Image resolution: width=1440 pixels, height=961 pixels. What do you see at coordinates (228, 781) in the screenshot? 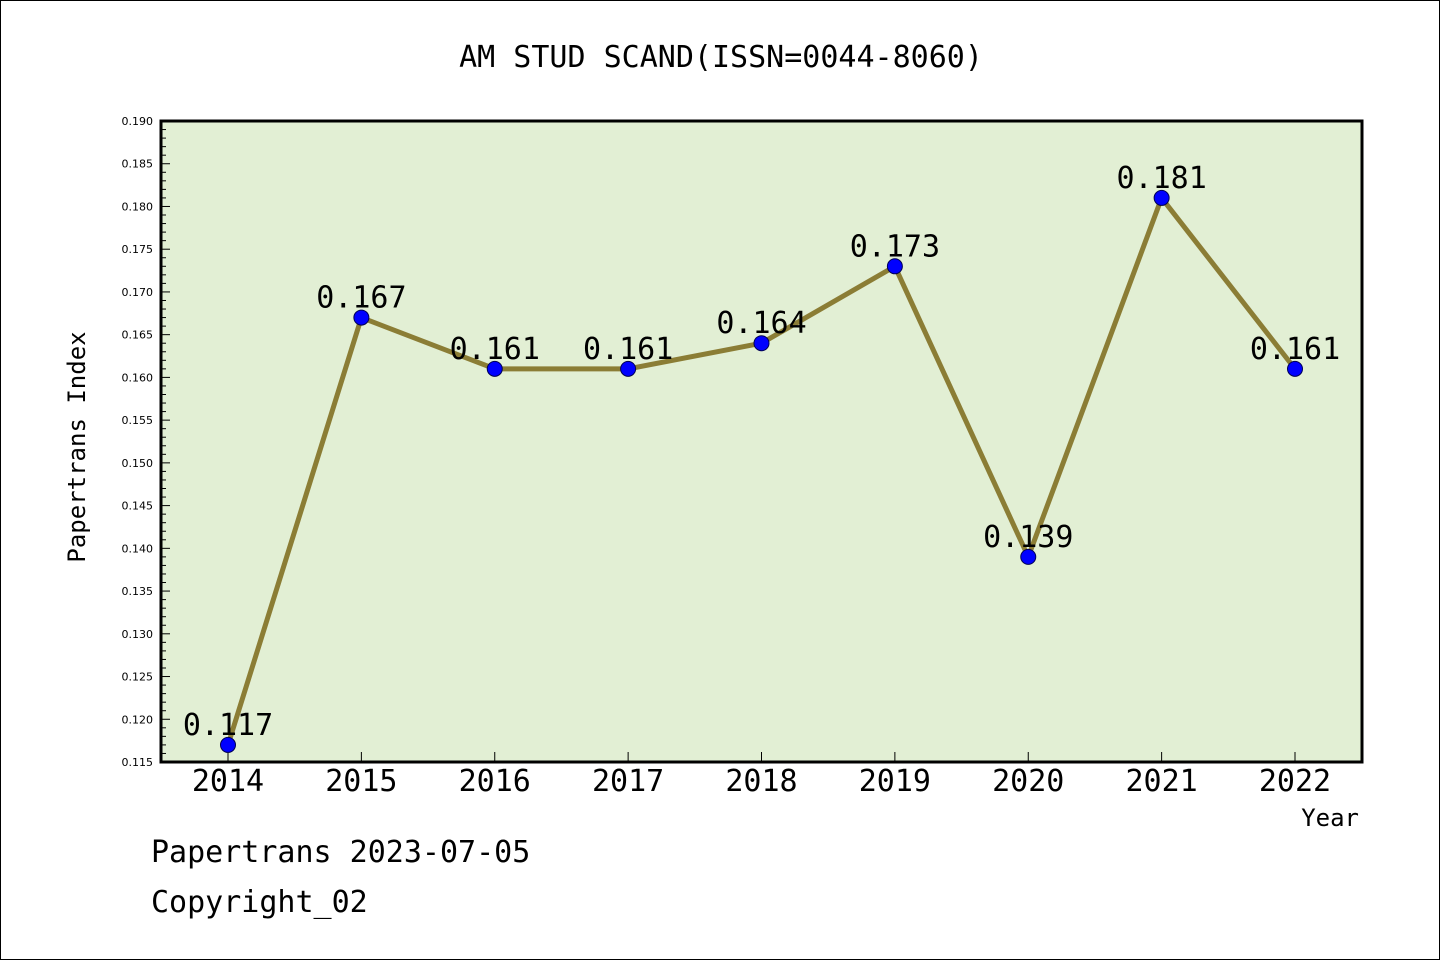
I see `x-tick-label: 2014` at bounding box center [228, 781].